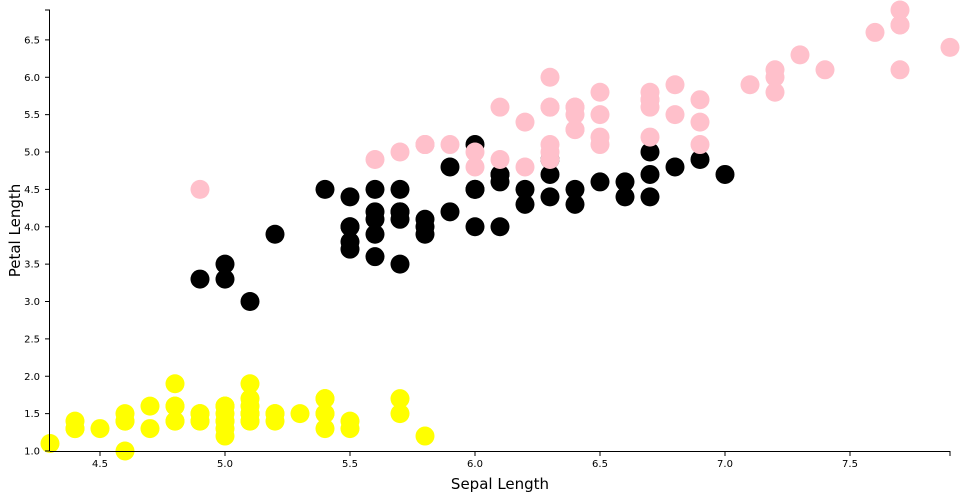 The image size is (960, 500). What do you see at coordinates (32, 227) in the screenshot?
I see `y-tick-label: 4.0` at bounding box center [32, 227].